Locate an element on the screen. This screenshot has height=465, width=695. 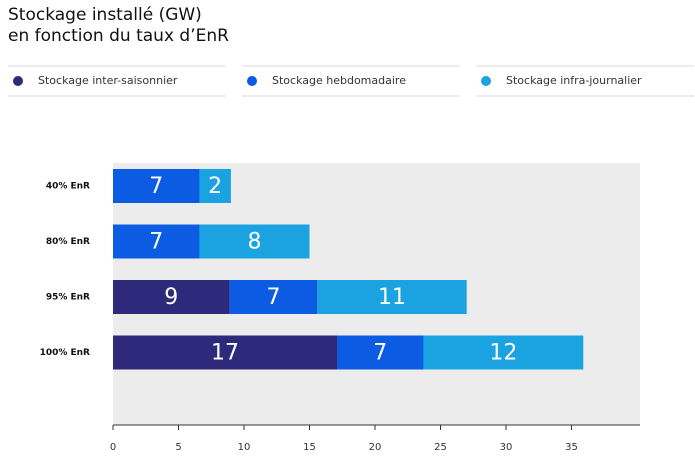
value-label: 17 is located at coordinates (225, 353).